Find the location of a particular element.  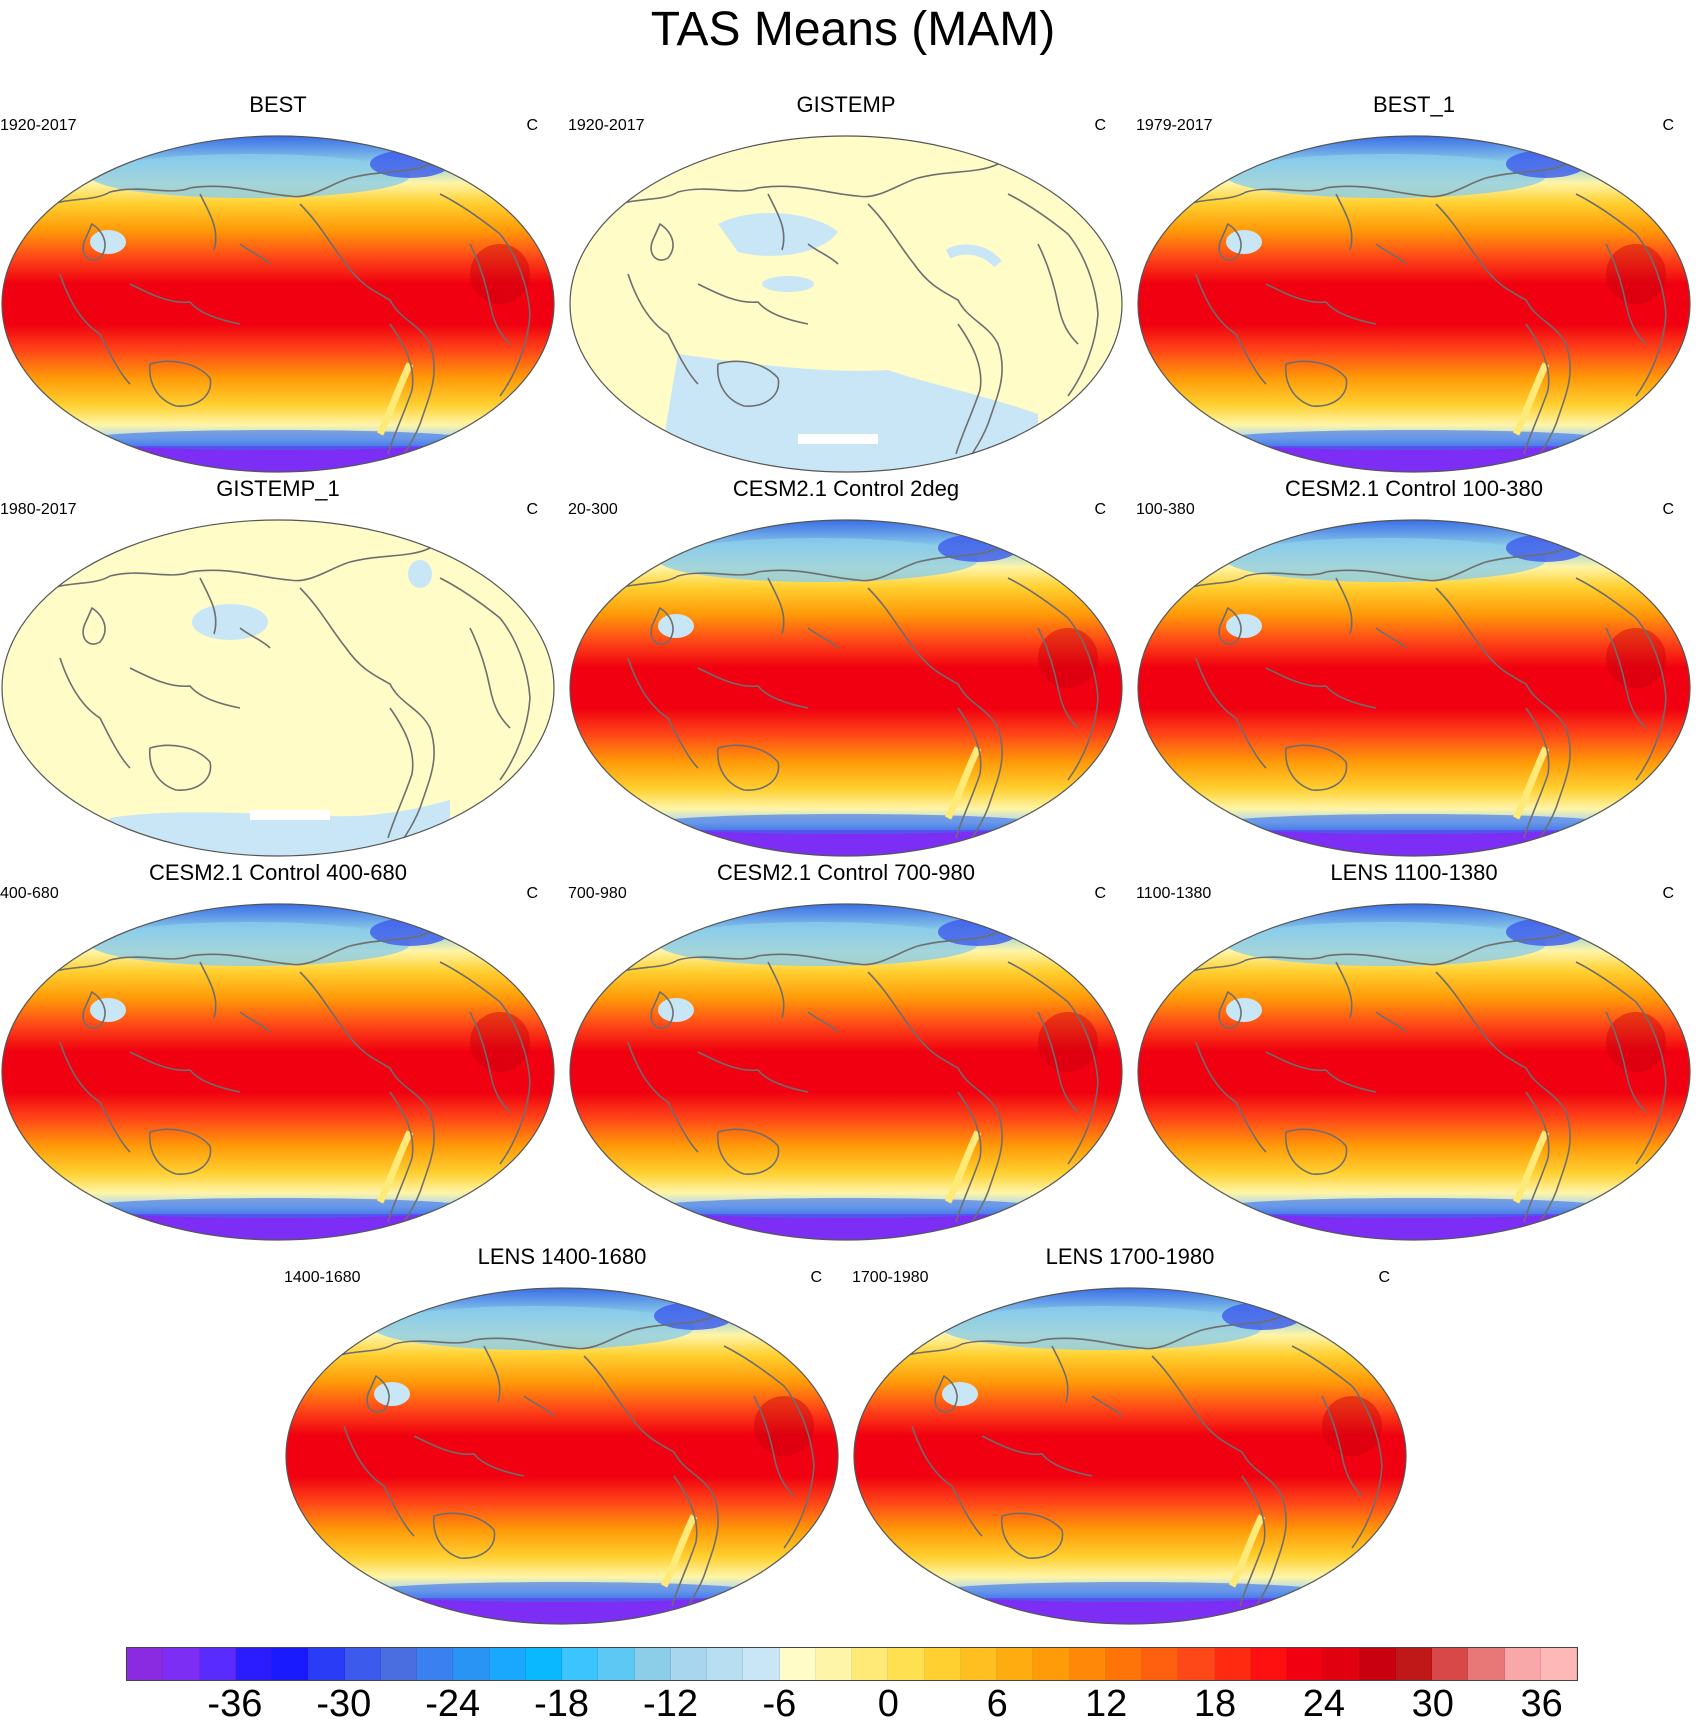

panel-title: BEST is located at coordinates (278, 104).